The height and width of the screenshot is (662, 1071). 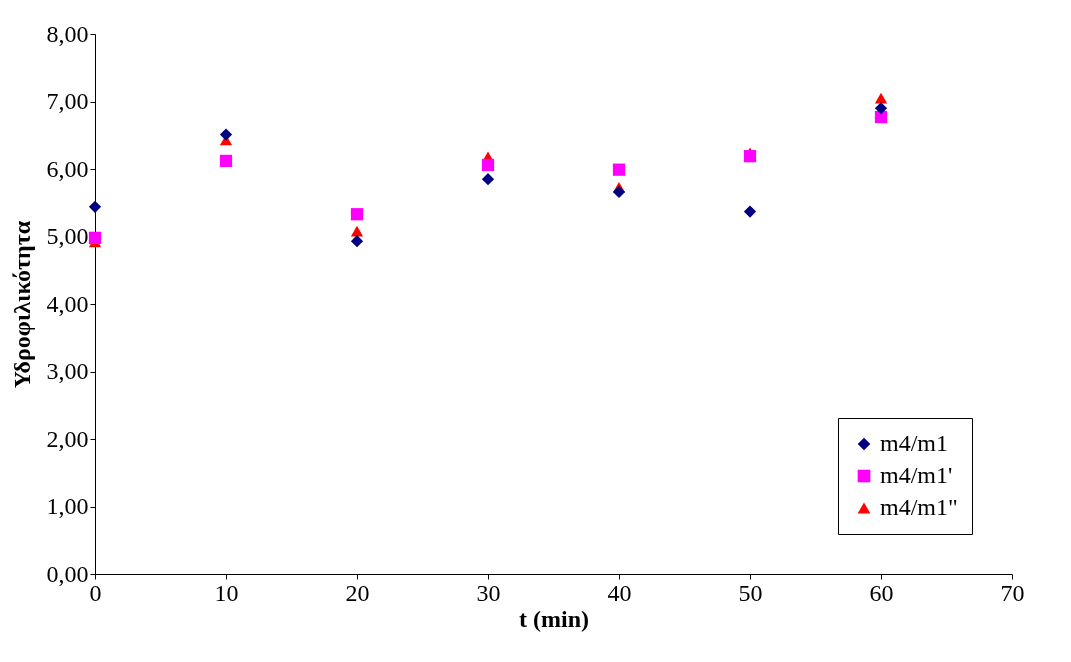 I want to click on y-tick-label: 1,00, so click(x=67, y=506).